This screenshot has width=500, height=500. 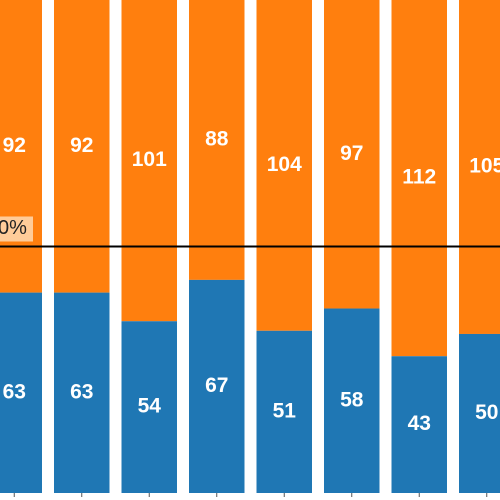 What do you see at coordinates (250, 495) in the screenshot?
I see `x-axis-ticks` at bounding box center [250, 495].